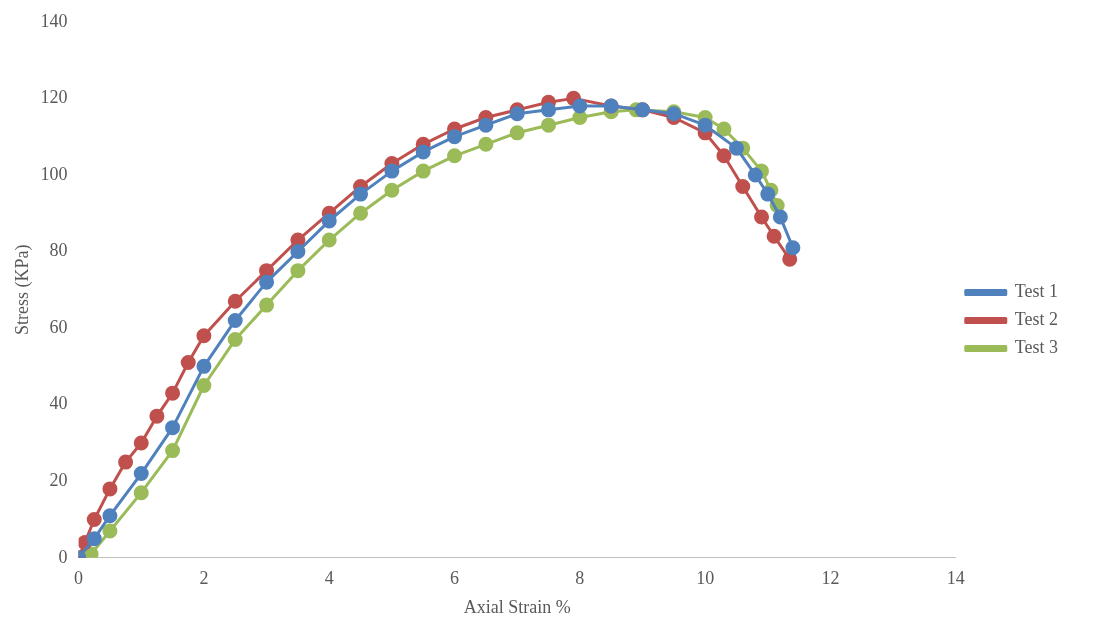 The image size is (1109, 633). What do you see at coordinates (54, 97) in the screenshot?
I see `y-tick-label: 120` at bounding box center [54, 97].